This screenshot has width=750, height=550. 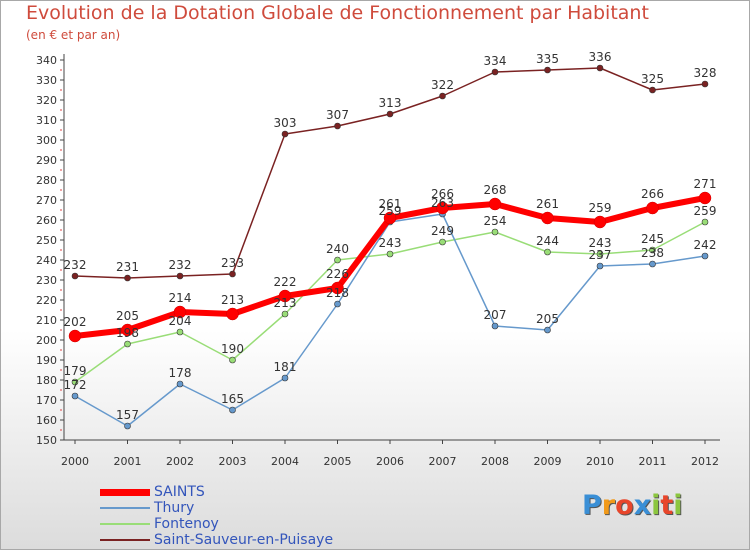 I want to click on y-tick-label: 270, so click(x=46, y=200).